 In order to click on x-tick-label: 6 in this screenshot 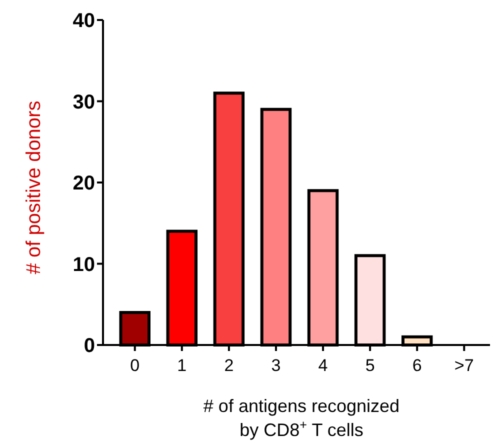, I will do `click(417, 365)`.